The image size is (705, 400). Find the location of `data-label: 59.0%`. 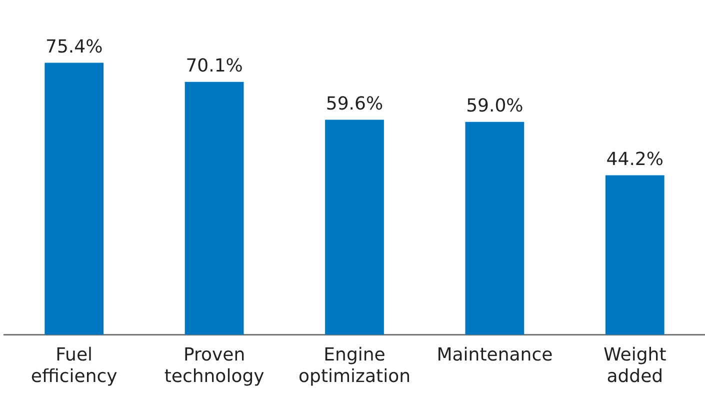

data-label: 59.0% is located at coordinates (495, 106).